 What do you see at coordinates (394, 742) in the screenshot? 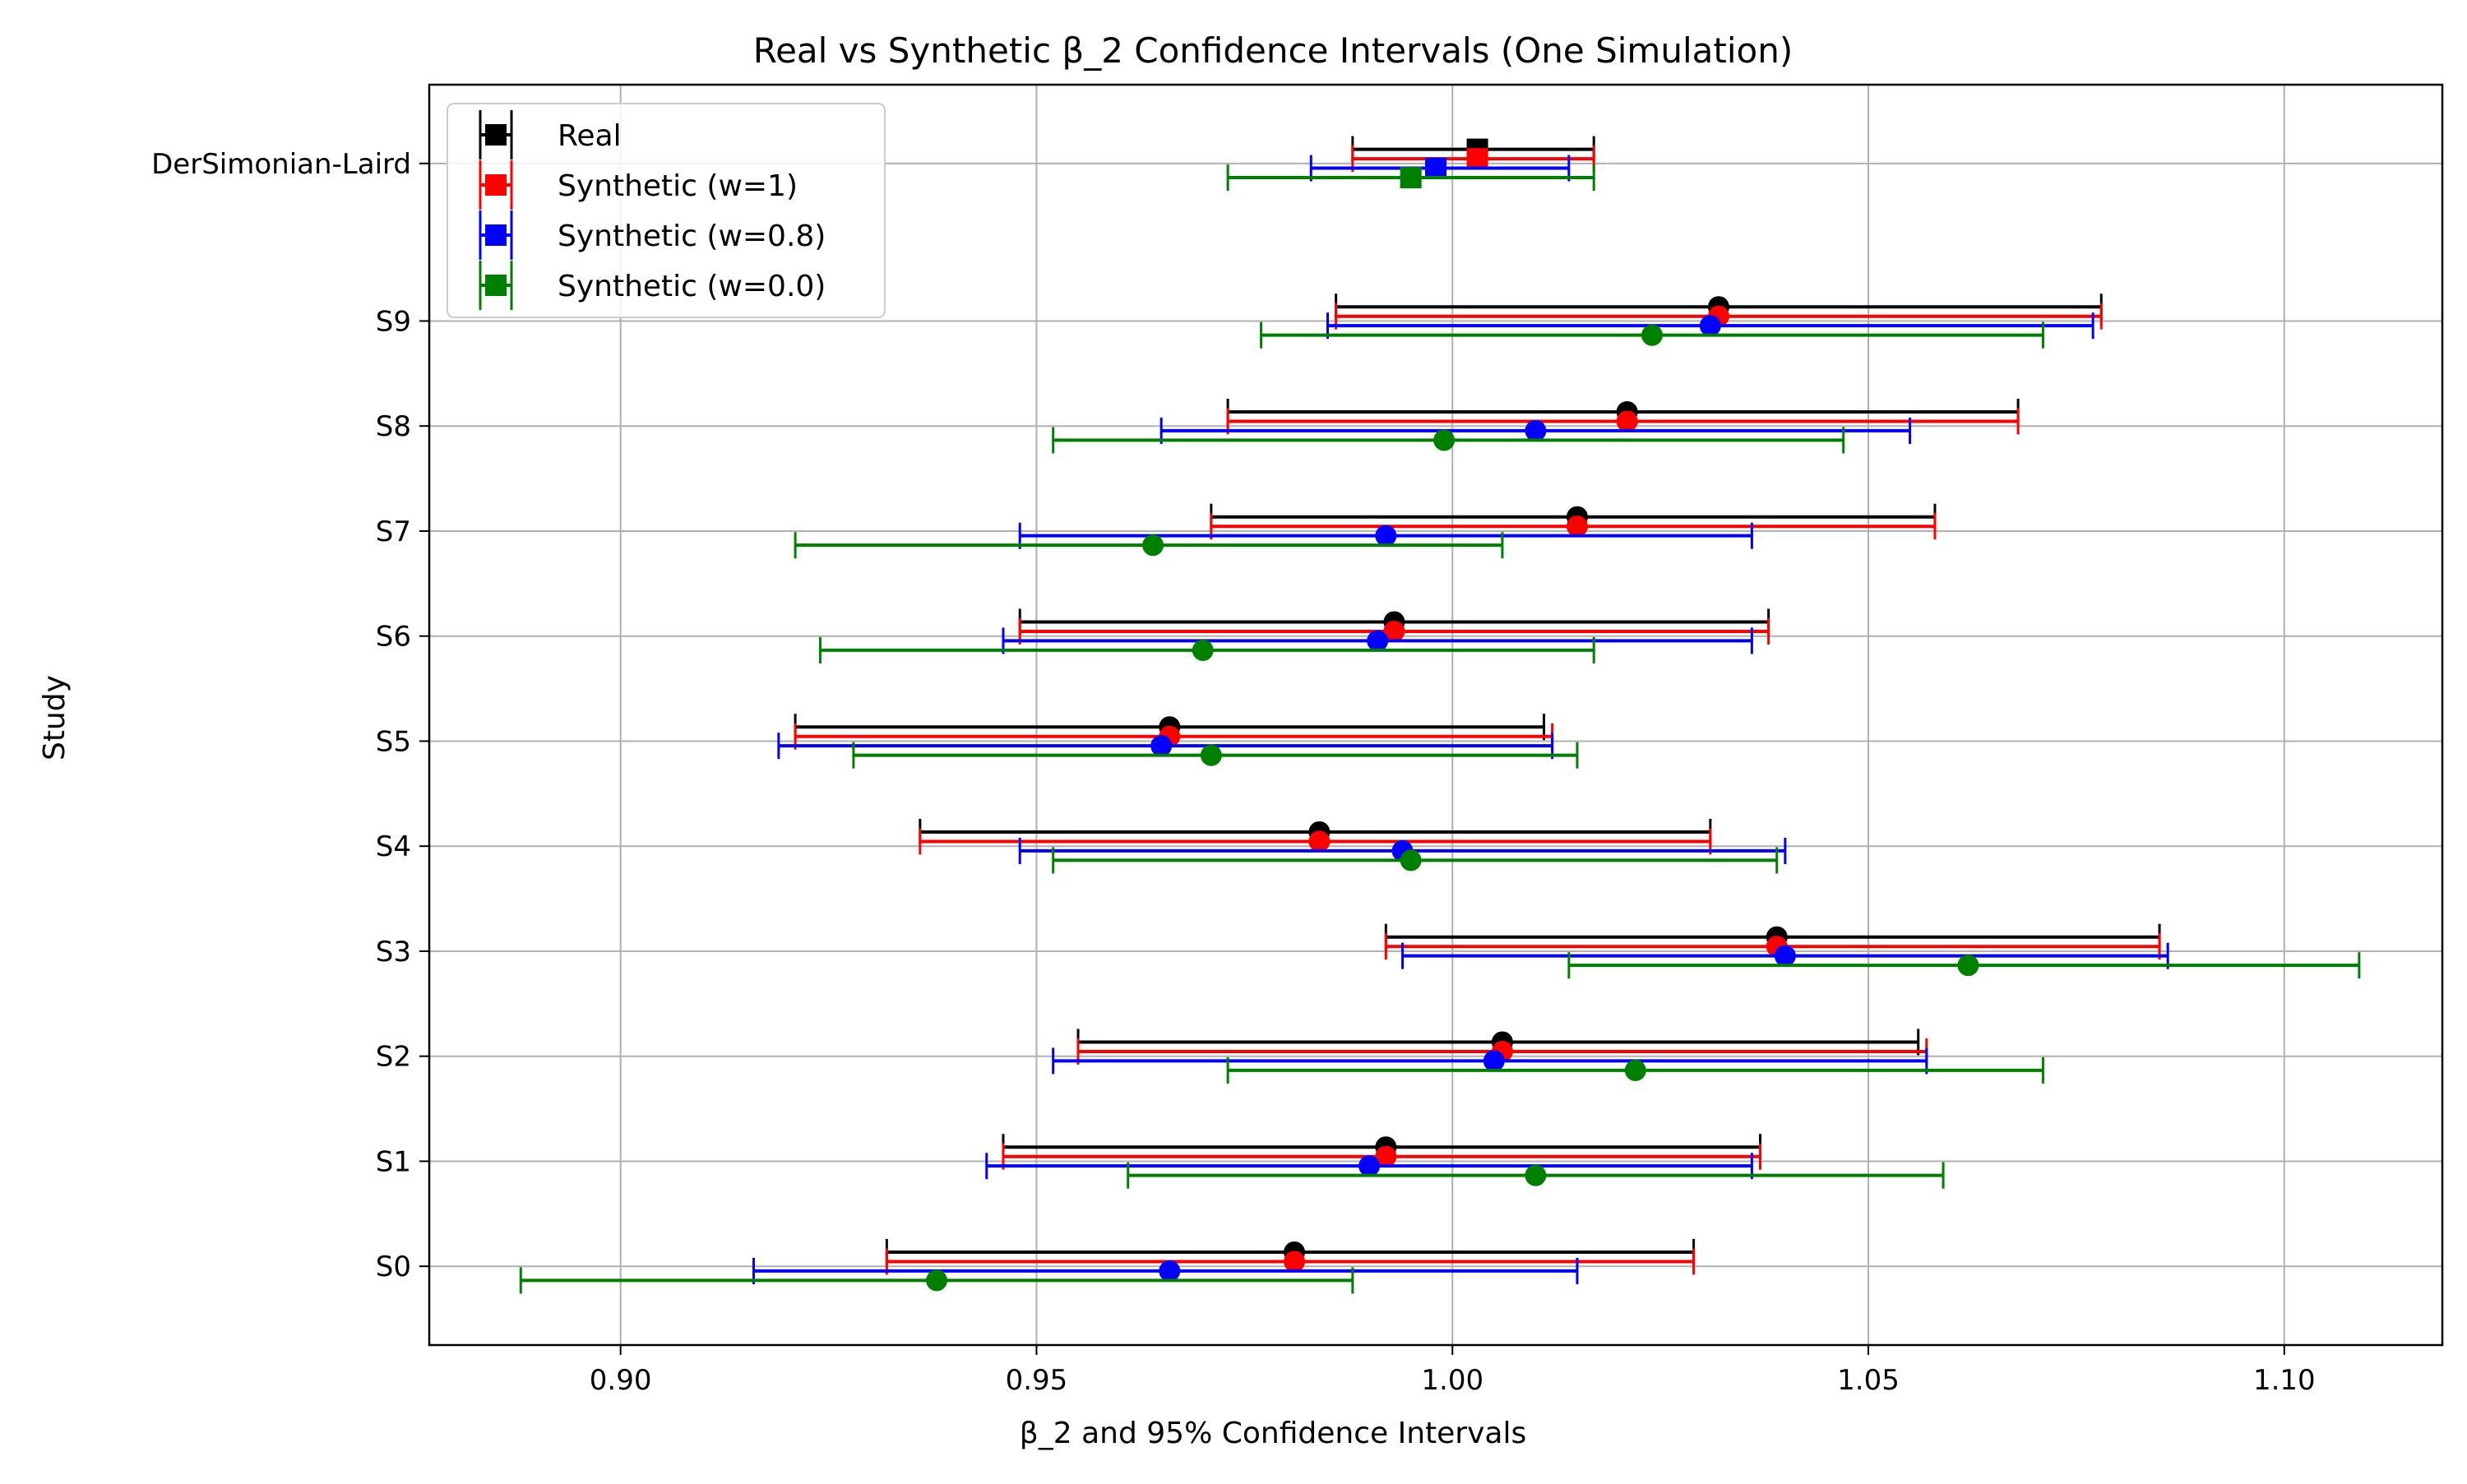
I see `y-tick-label: S5` at bounding box center [394, 742].